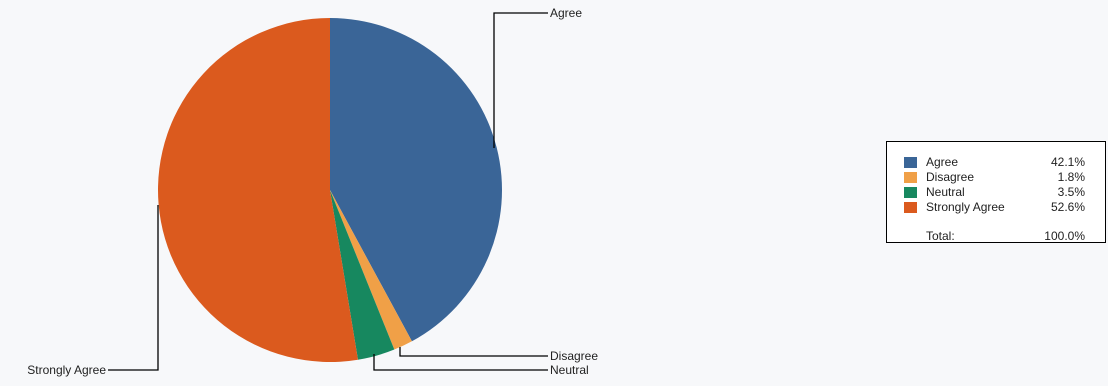 The width and height of the screenshot is (1108, 386). What do you see at coordinates (942, 162) in the screenshot?
I see `legend-label-agree: Agree` at bounding box center [942, 162].